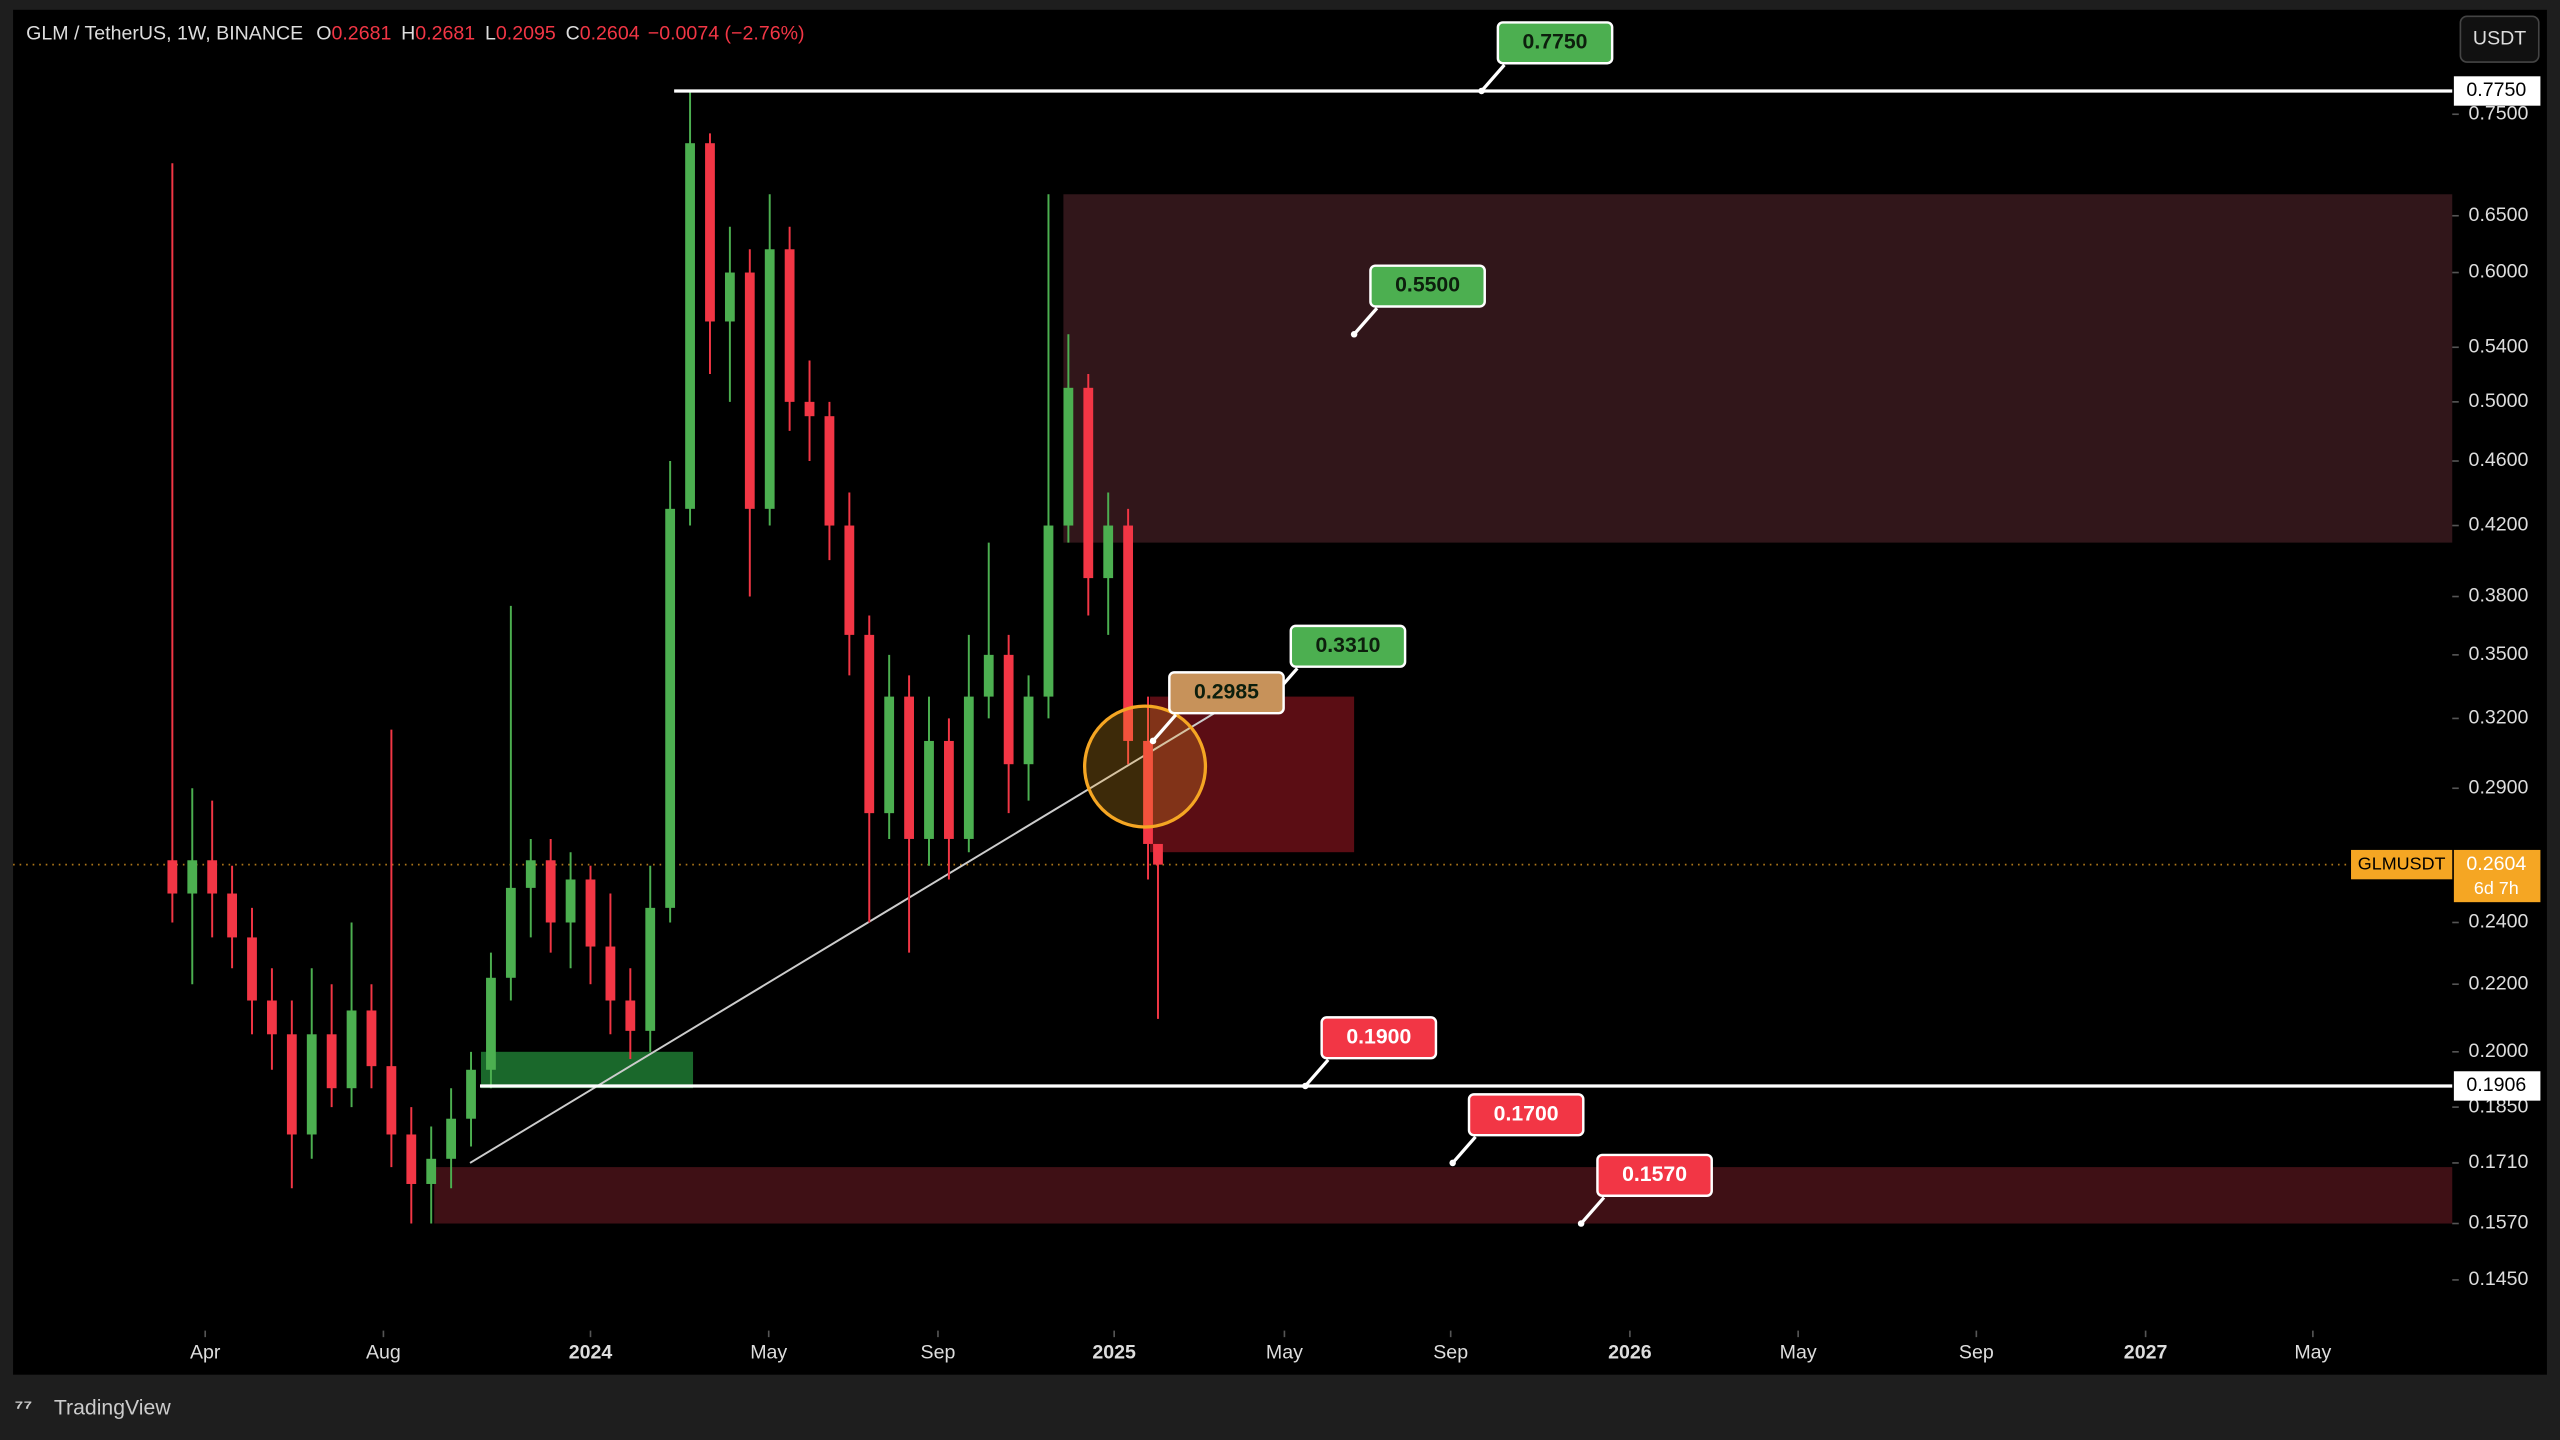 Image resolution: width=2560 pixels, height=1440 pixels. I want to click on level-label-box, so click(2497, 91).